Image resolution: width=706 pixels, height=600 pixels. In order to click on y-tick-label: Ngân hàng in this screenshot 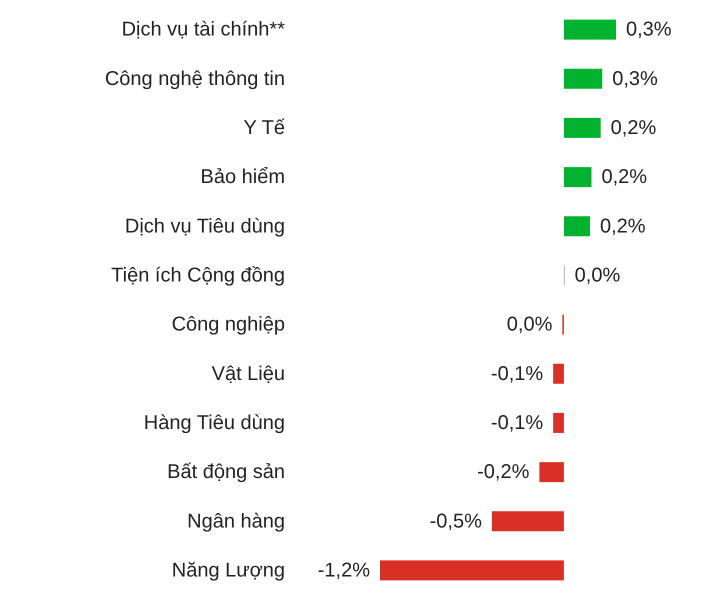, I will do `click(236, 521)`.